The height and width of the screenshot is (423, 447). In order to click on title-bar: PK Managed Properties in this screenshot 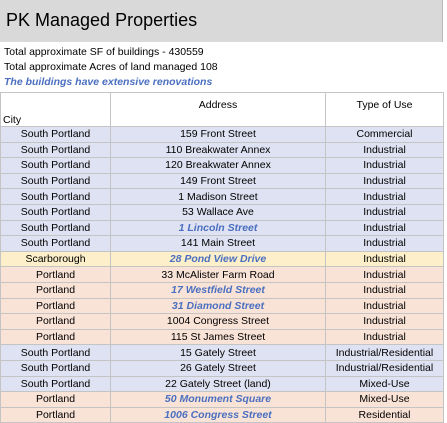, I will do `click(221, 21)`.